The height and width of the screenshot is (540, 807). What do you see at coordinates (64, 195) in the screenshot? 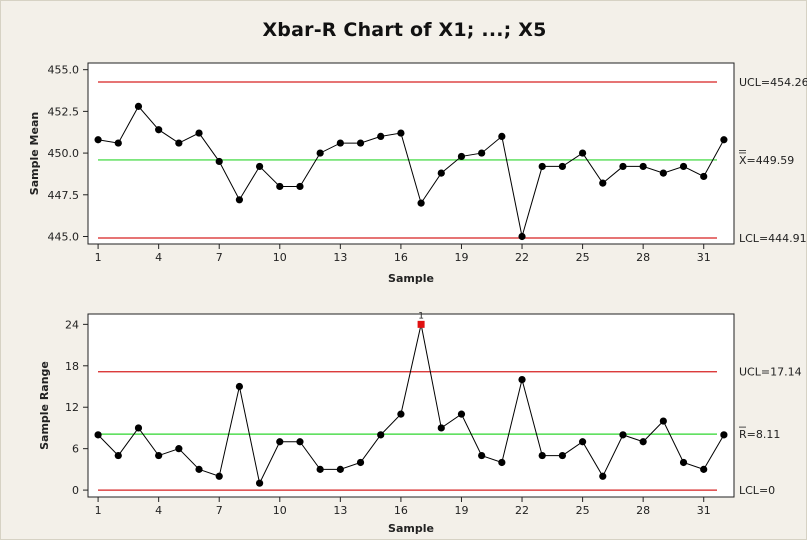
I see `y-tick-label: 447.5` at bounding box center [64, 195].